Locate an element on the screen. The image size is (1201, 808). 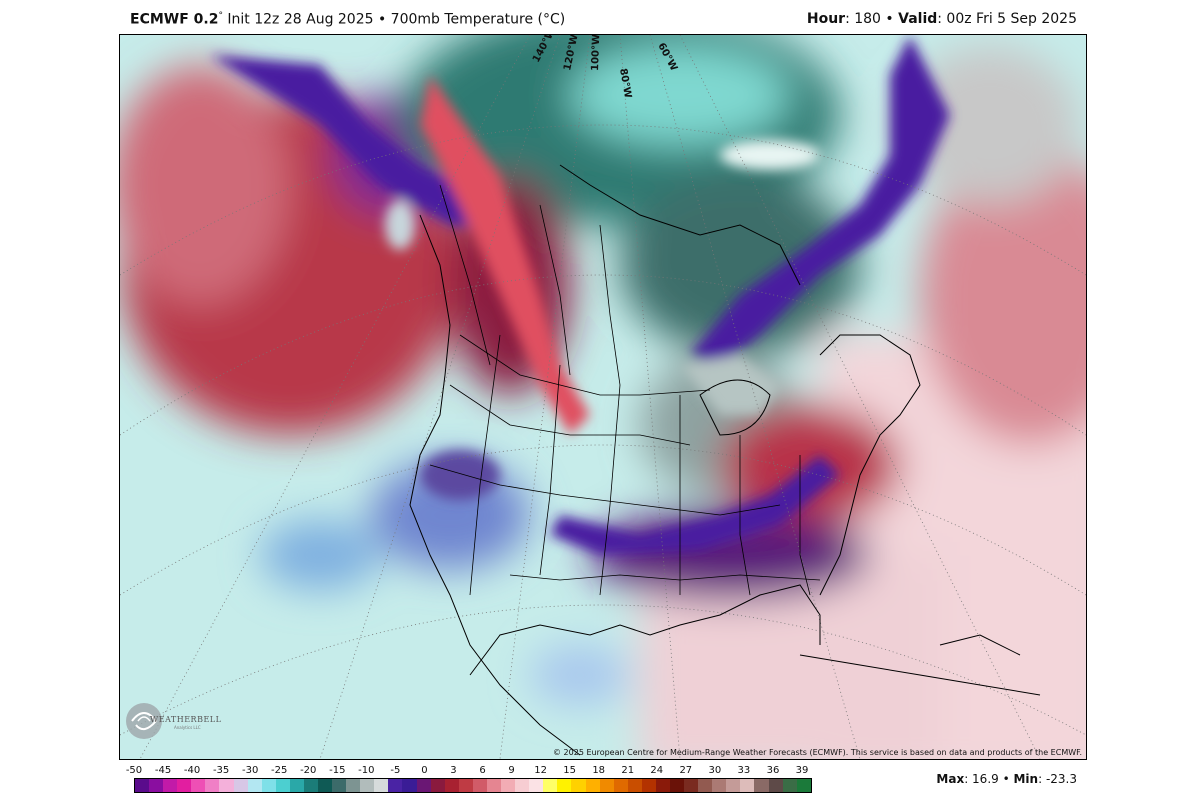
colorbar-tick-label: -45 is located at coordinates (163, 770).